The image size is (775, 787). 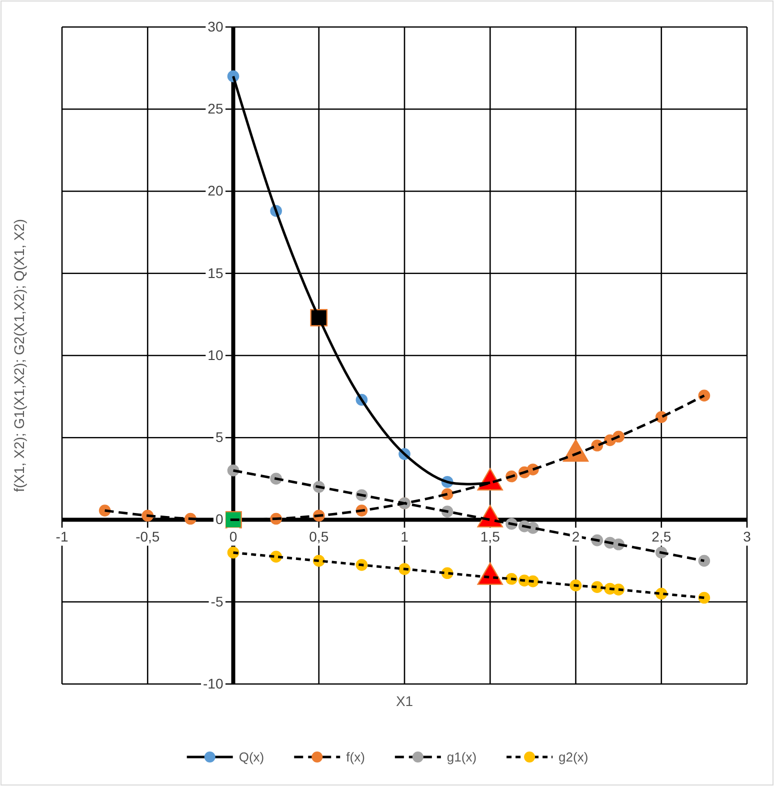 I want to click on legend-label: g2(x), so click(x=573, y=757).